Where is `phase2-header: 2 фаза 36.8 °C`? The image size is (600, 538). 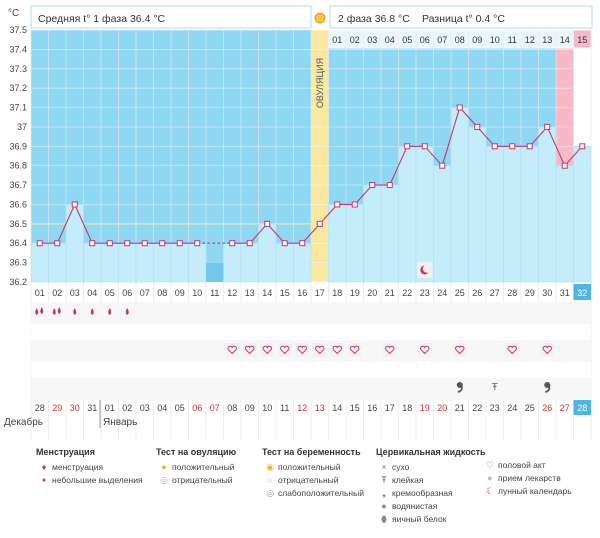
phase2-header: 2 фаза 36.8 °C is located at coordinates (374, 19).